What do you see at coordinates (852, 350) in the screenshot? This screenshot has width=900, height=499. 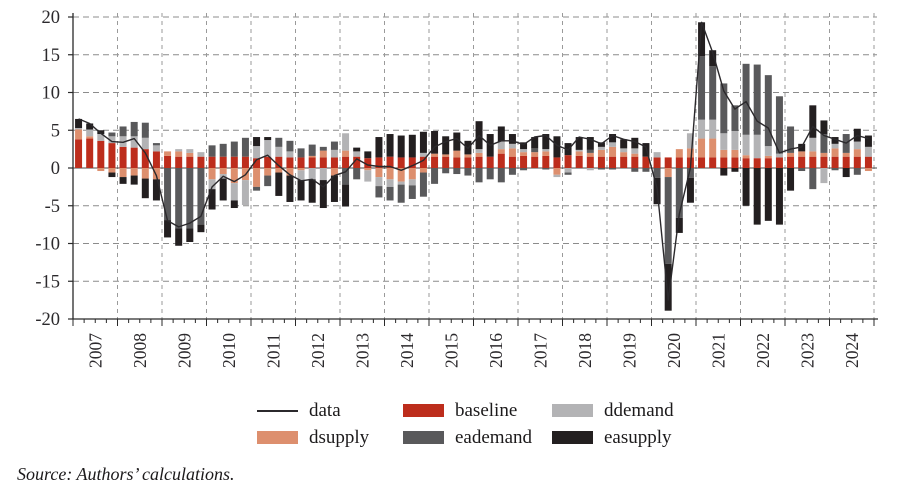 I see `x-tick-label: 2024` at bounding box center [852, 350].